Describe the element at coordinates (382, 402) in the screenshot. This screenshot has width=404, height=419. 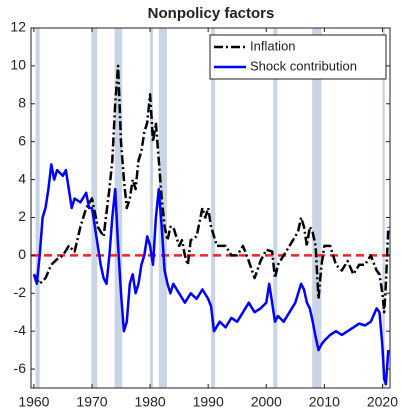
I see `x-tick-label: 2020` at that location.